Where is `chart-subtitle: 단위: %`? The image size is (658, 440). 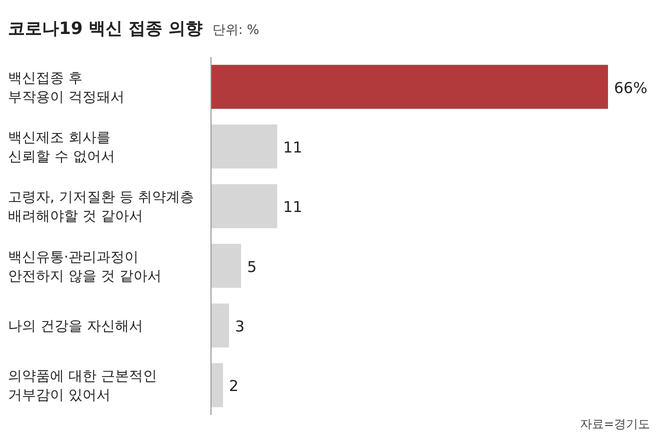
chart-subtitle: 단위: % is located at coordinates (236, 30).